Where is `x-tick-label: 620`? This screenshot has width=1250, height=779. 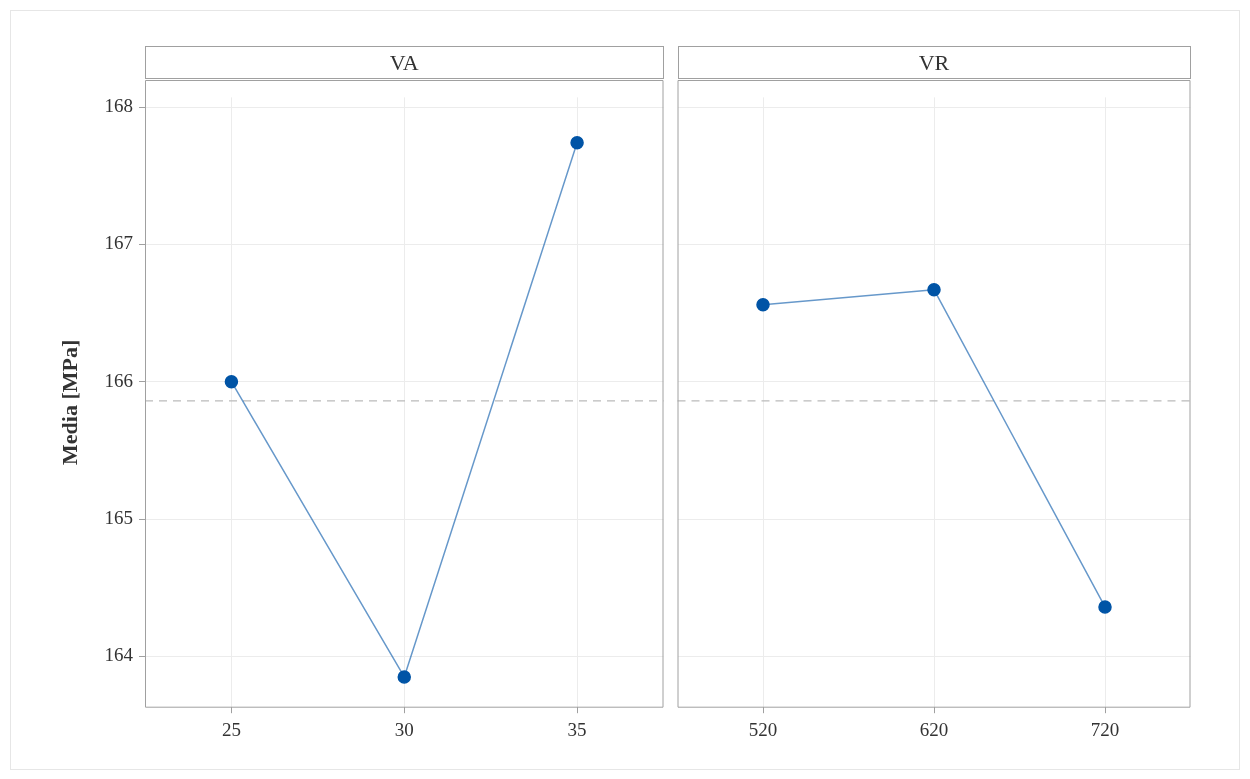 x-tick-label: 620 is located at coordinates (934, 729).